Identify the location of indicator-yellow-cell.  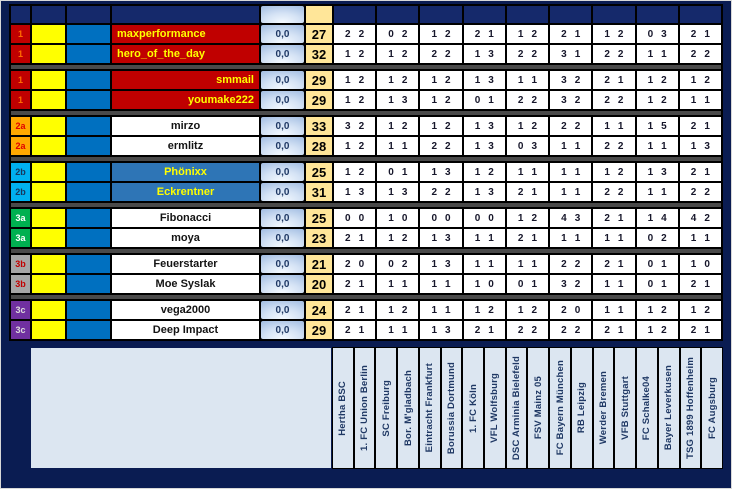
(48, 100).